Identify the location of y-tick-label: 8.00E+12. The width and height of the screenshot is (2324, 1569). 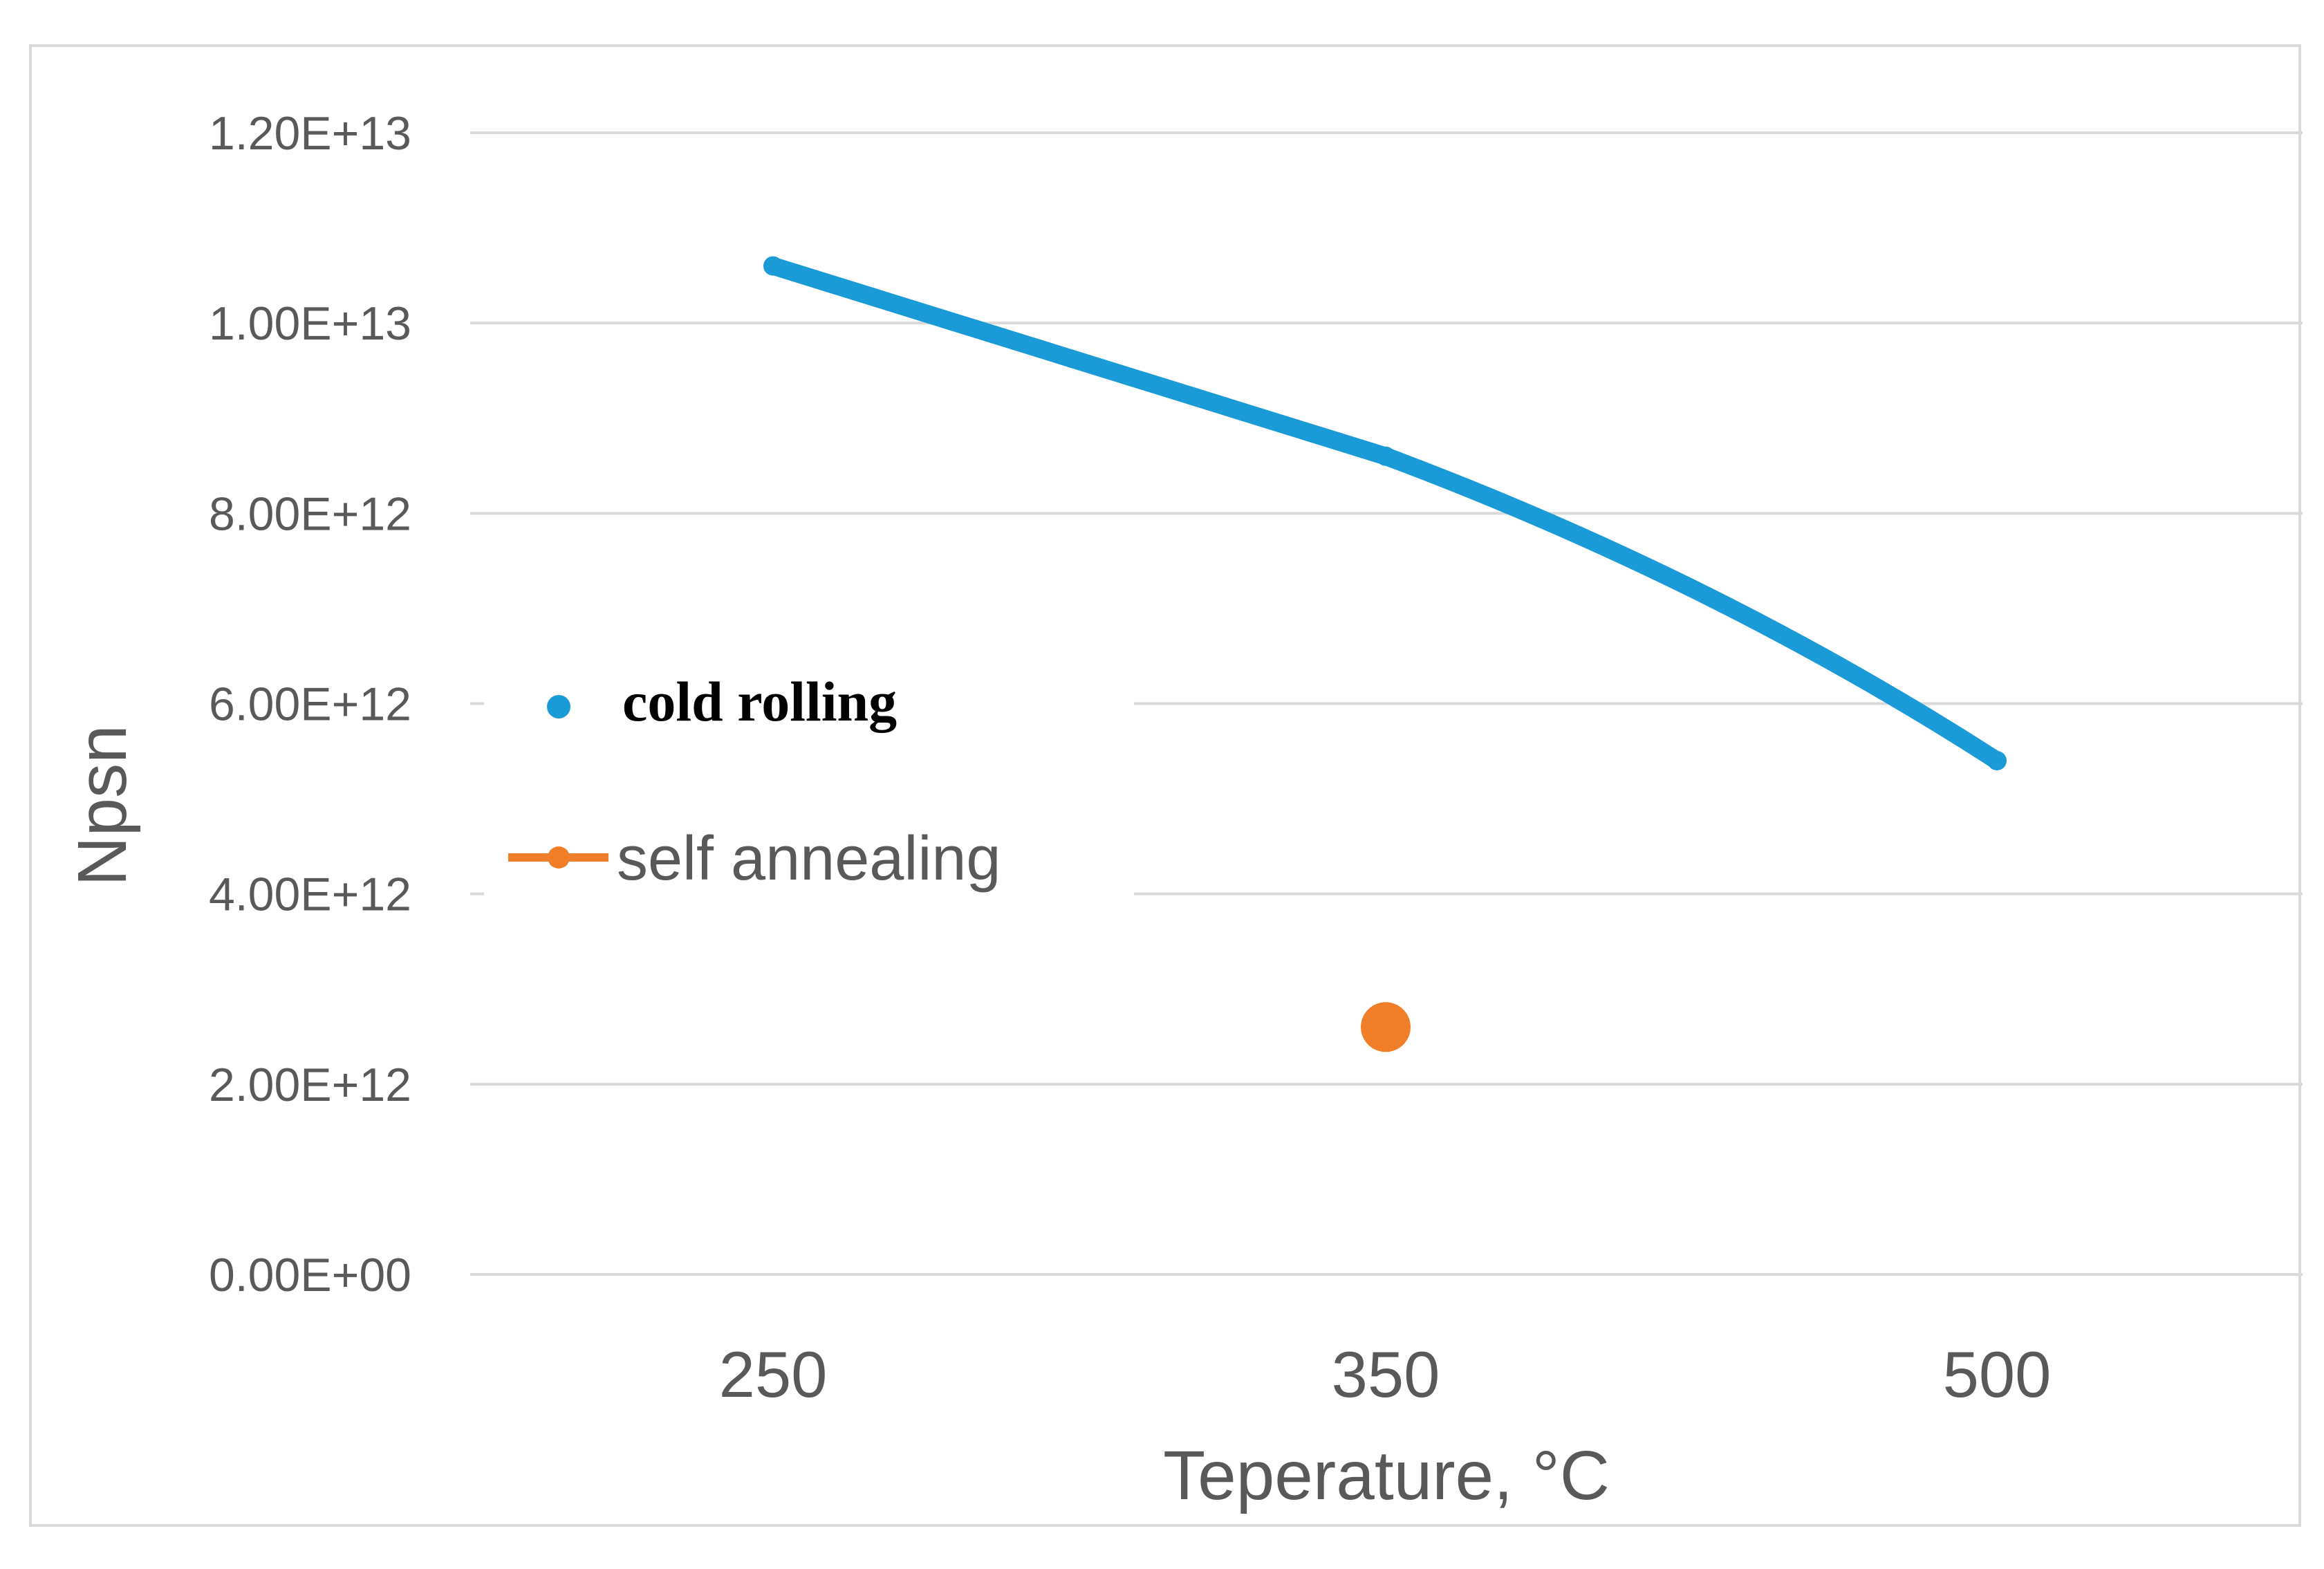
(310, 514).